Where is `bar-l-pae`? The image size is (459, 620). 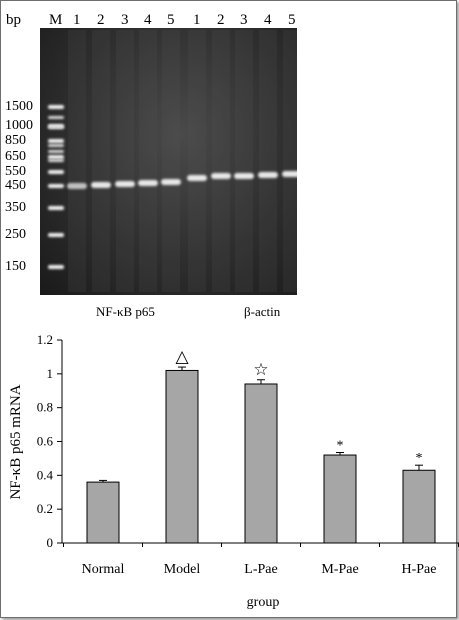 bar-l-pae is located at coordinates (261, 463).